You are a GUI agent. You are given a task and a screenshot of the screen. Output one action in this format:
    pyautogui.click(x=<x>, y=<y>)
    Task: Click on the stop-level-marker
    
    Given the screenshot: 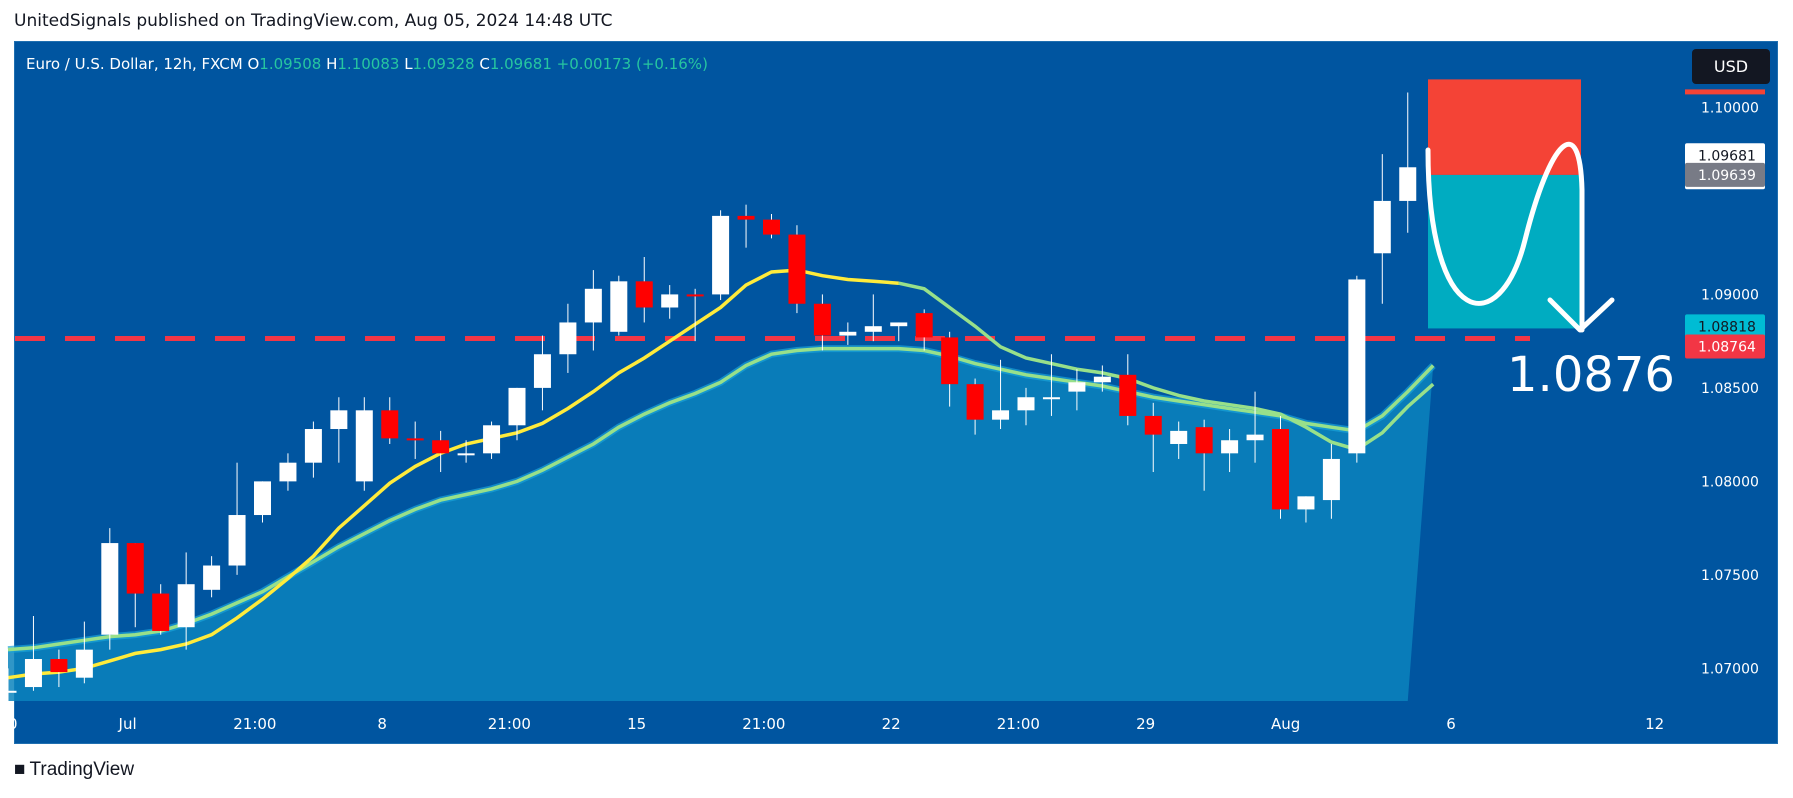 What is the action you would take?
    pyautogui.click(x=1725, y=92)
    